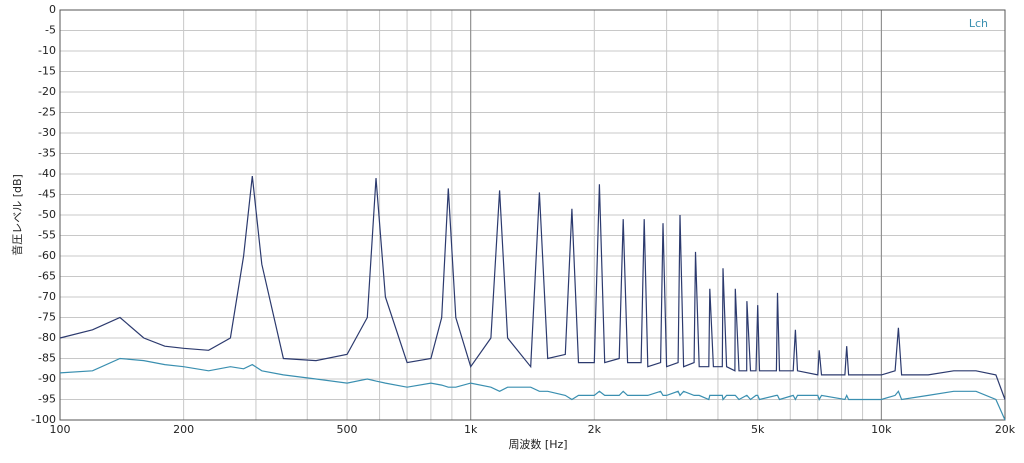 The height and width of the screenshot is (463, 1024). Describe the element at coordinates (1005, 429) in the screenshot. I see `x-tick-label: 20k` at that location.